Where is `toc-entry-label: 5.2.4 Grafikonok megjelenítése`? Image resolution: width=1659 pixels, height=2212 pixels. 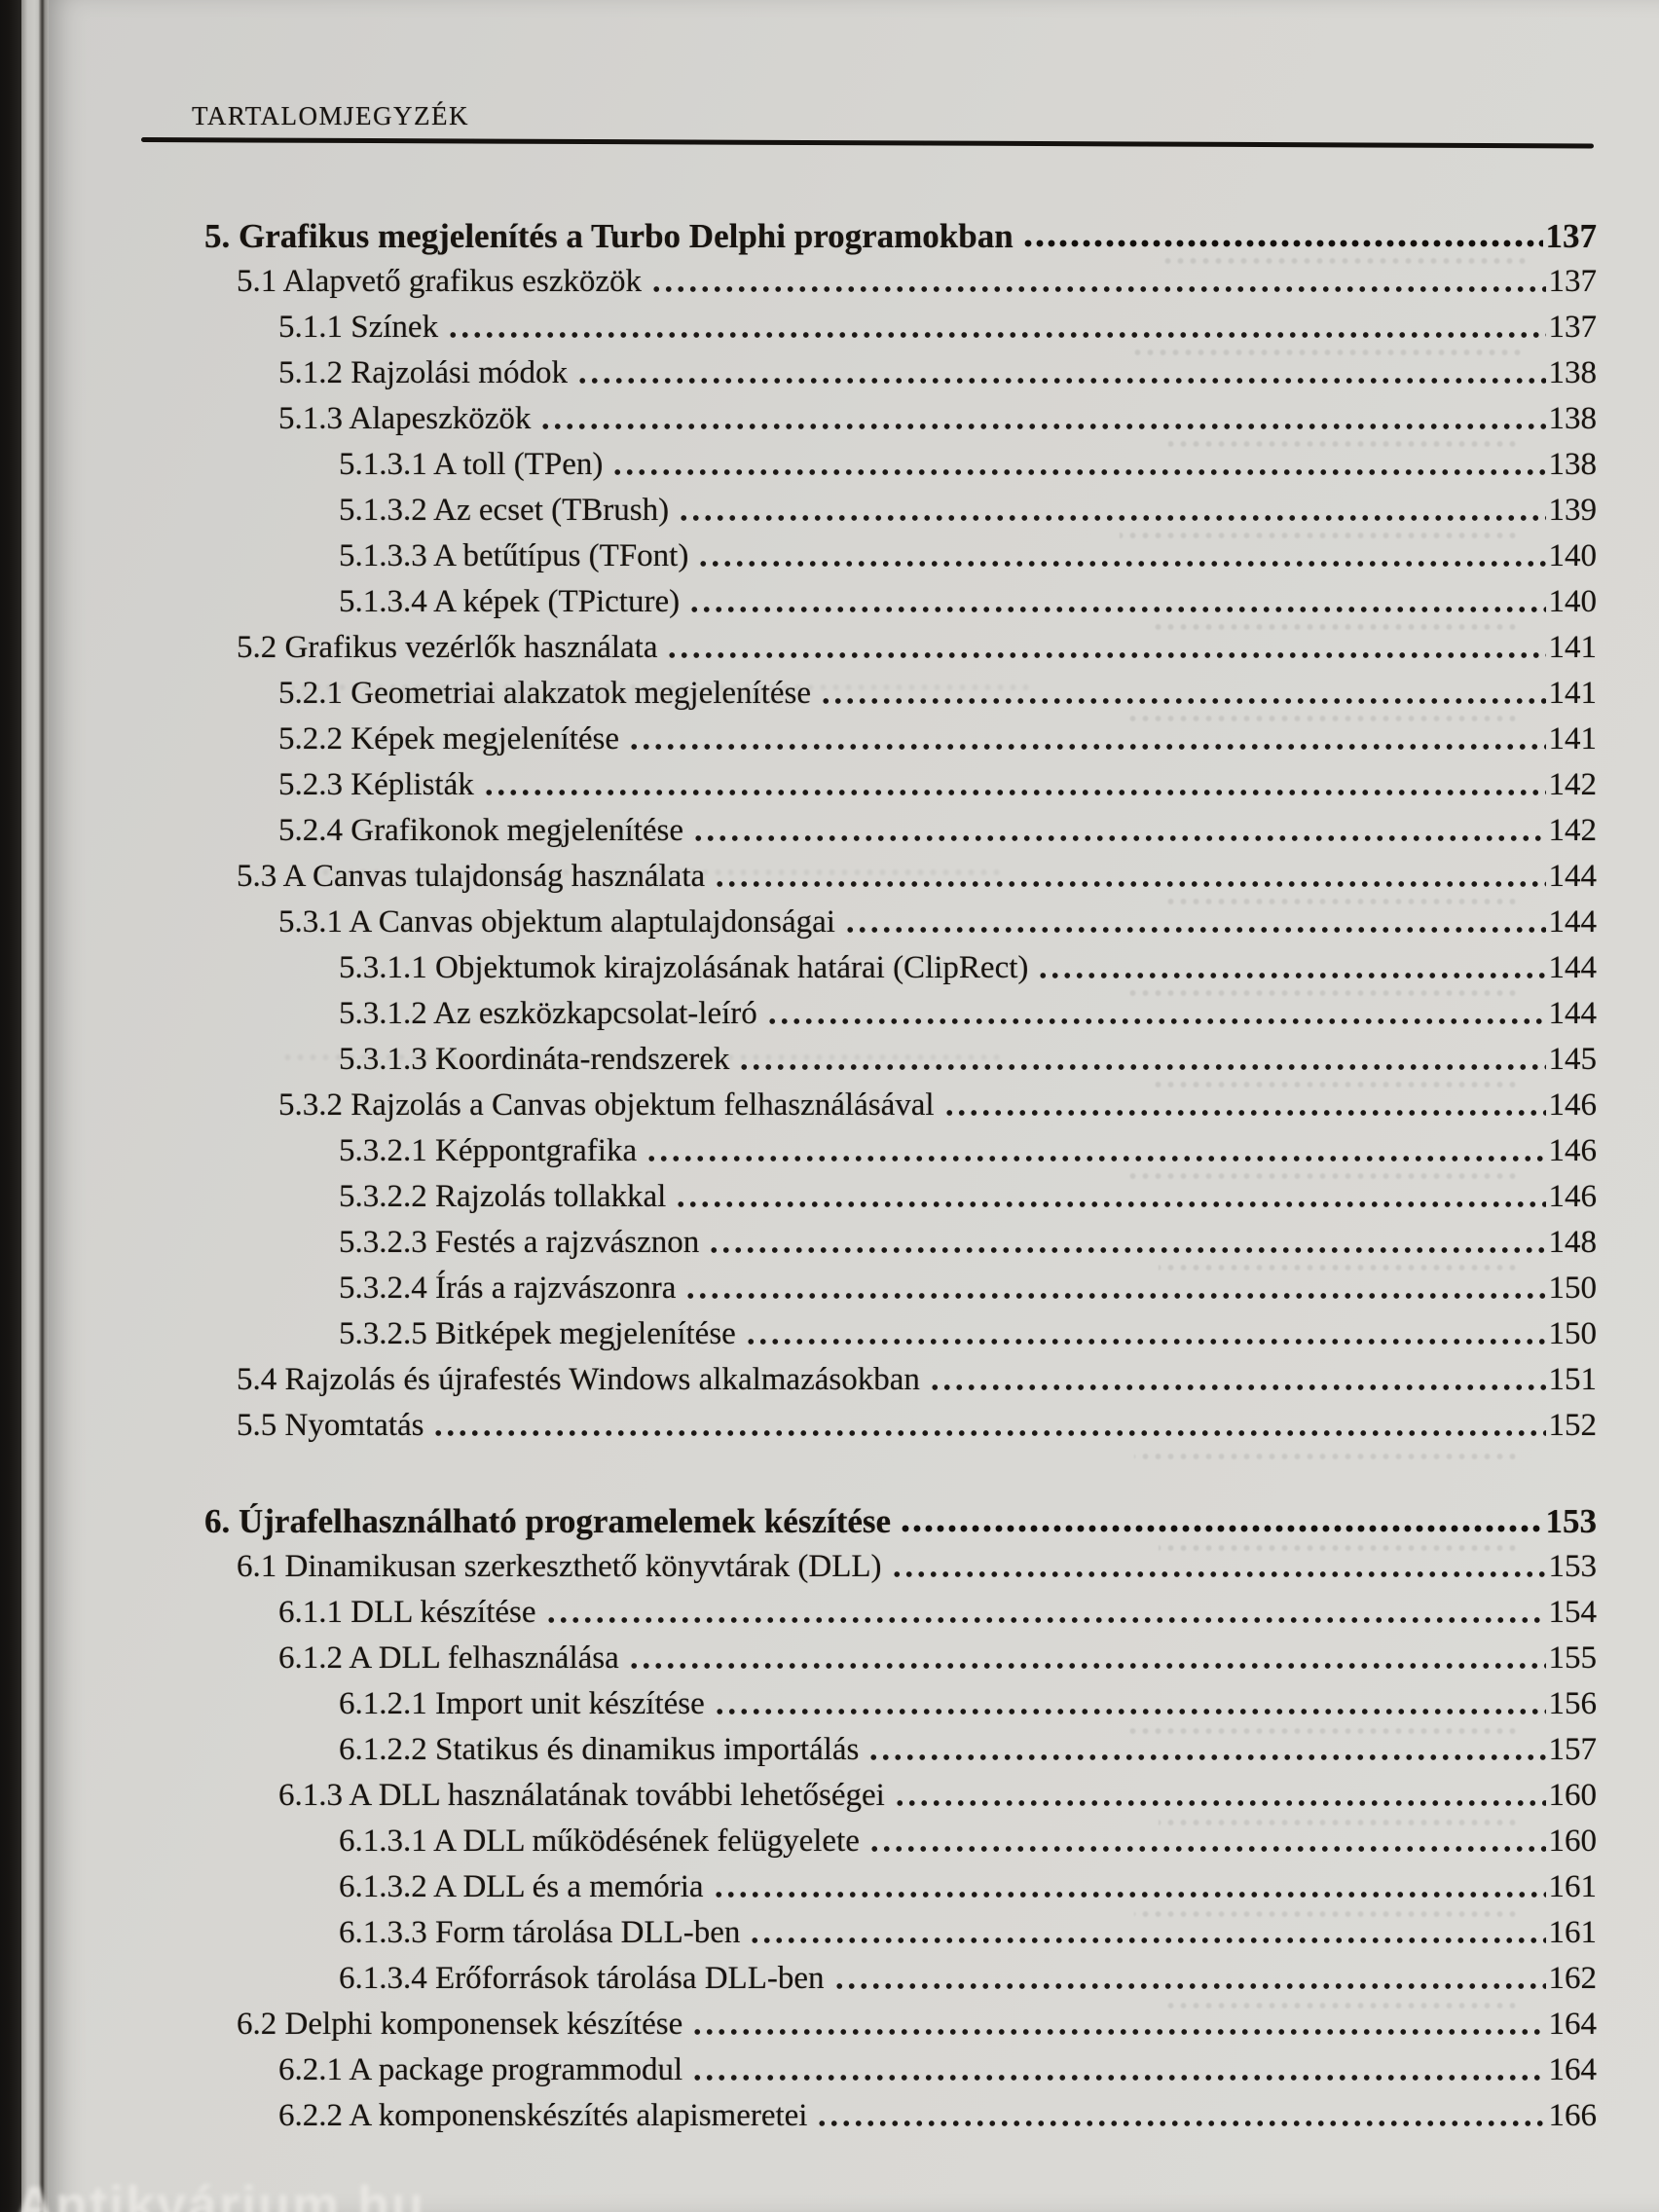 toc-entry-label: 5.2.4 Grafikonok megjelenítése is located at coordinates (481, 830).